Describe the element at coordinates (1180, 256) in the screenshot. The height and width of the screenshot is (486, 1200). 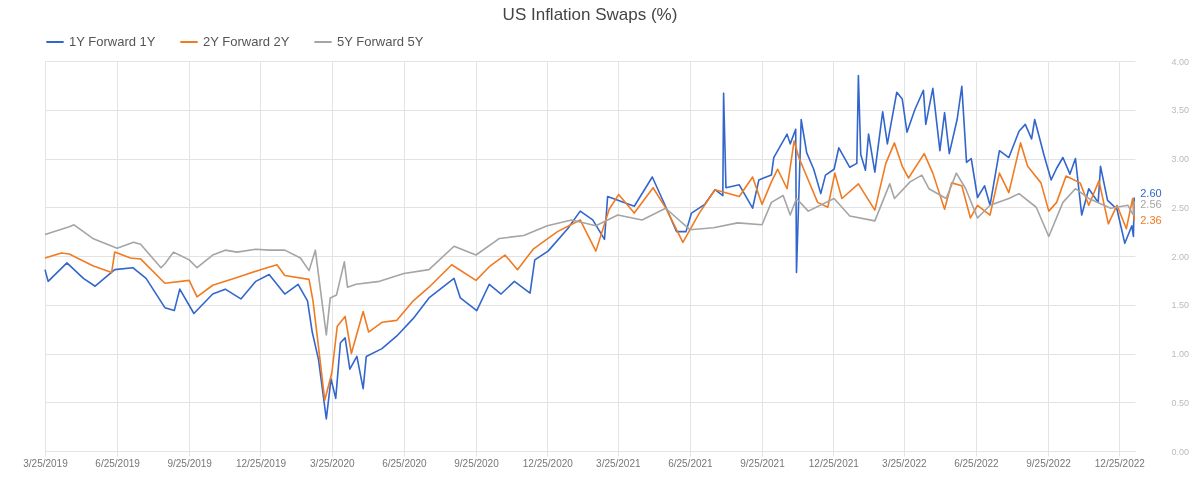
I see `y-tick-label: 2.00` at that location.